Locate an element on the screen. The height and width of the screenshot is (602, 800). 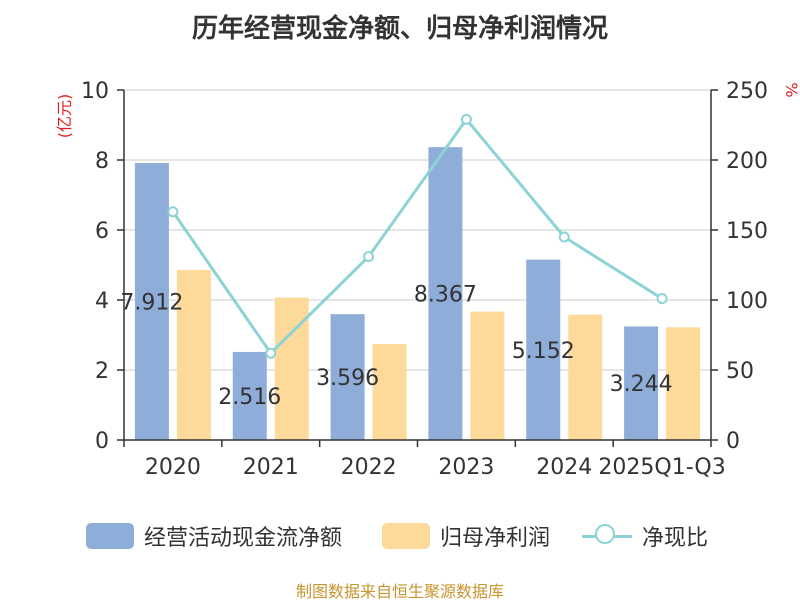
x-tick-label: 2025Q1-Q3 is located at coordinates (661, 467).